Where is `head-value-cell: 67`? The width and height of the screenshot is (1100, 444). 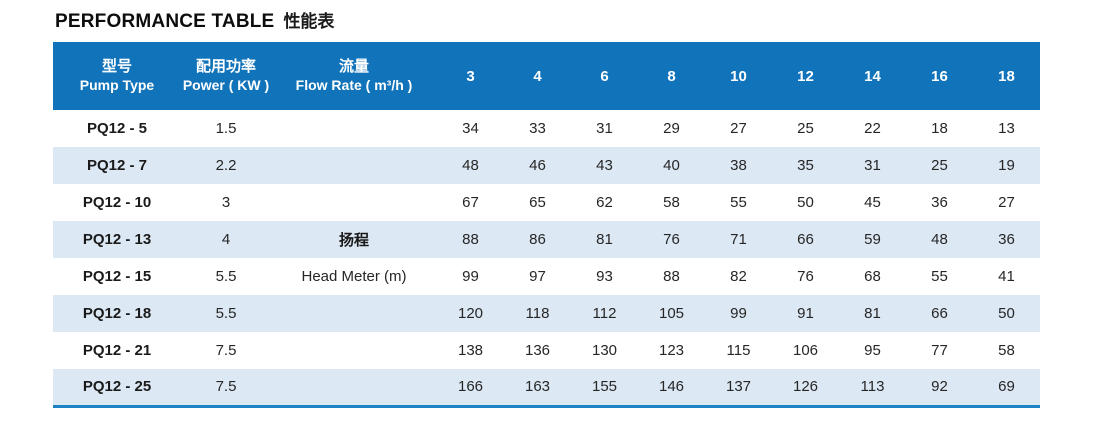 head-value-cell: 67 is located at coordinates (470, 202).